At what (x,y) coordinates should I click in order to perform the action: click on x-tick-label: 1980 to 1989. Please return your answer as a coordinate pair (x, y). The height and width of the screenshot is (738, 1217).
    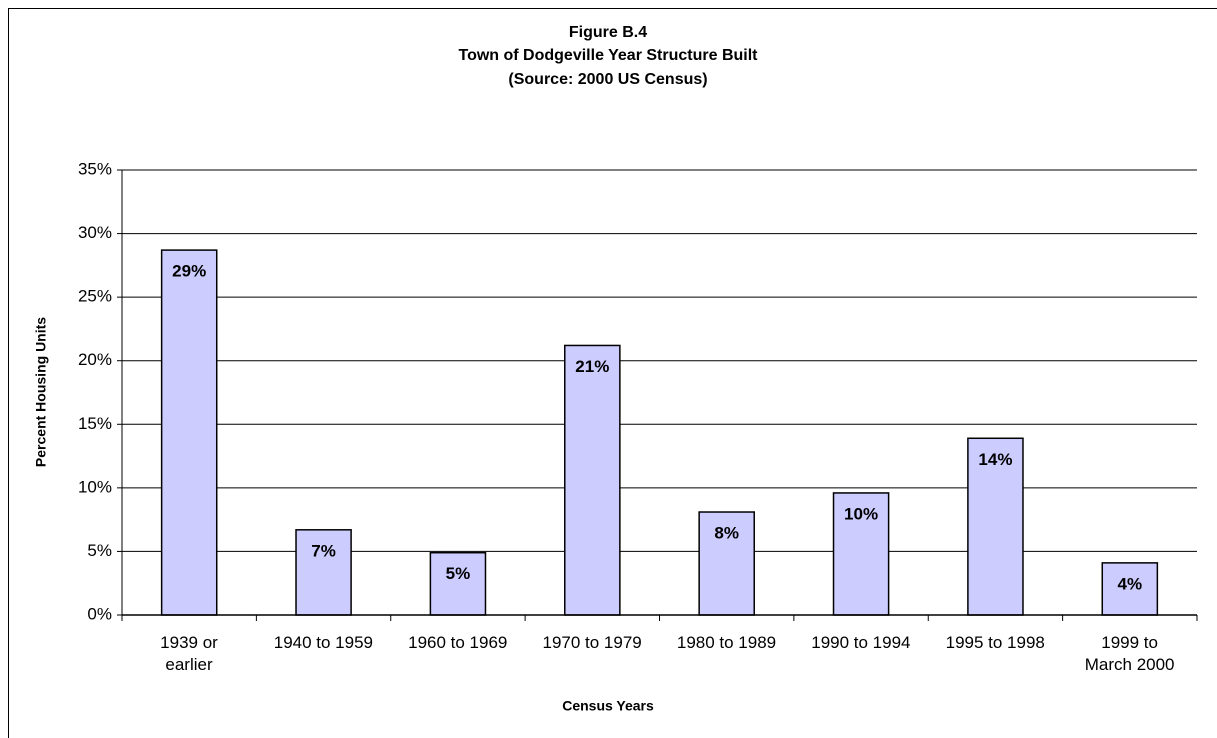
    Looking at the image, I should click on (726, 642).